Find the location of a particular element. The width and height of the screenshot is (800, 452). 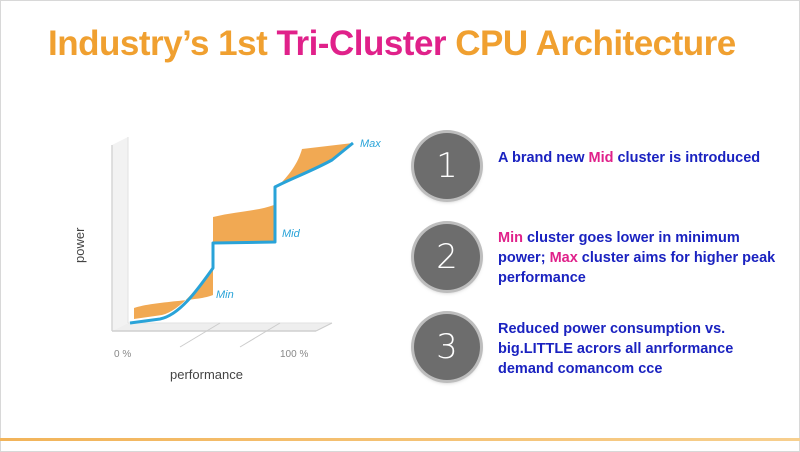

point-1-text: A brand new Mid cluster is introduced is located at coordinates (639, 158).